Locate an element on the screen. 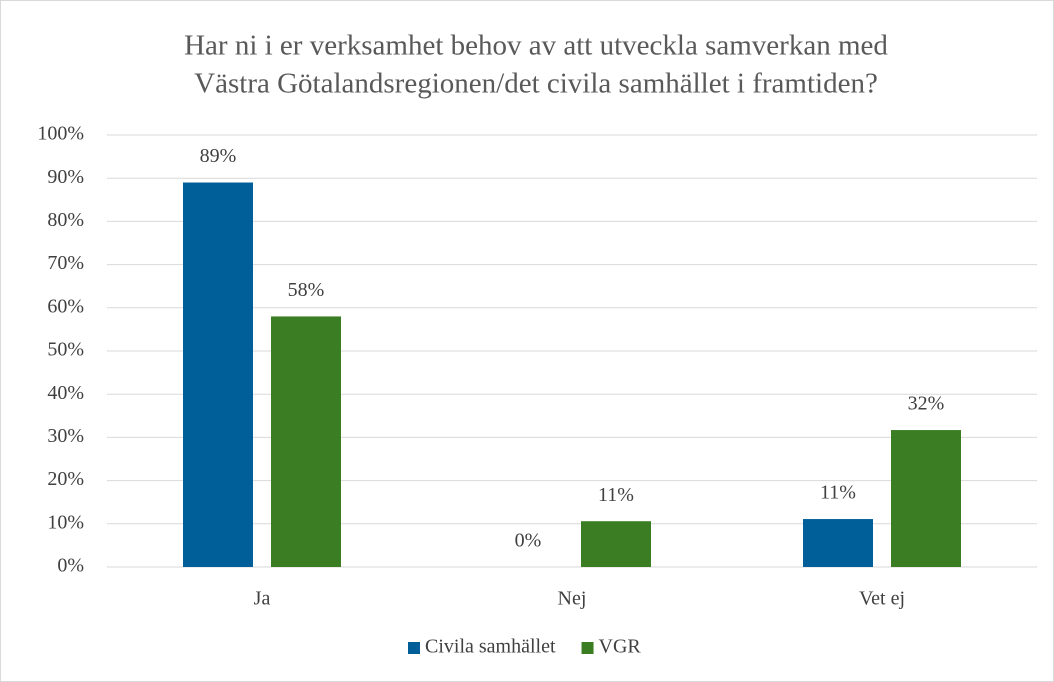 The image size is (1054, 682). y-tick-label: 20% is located at coordinates (65, 479).